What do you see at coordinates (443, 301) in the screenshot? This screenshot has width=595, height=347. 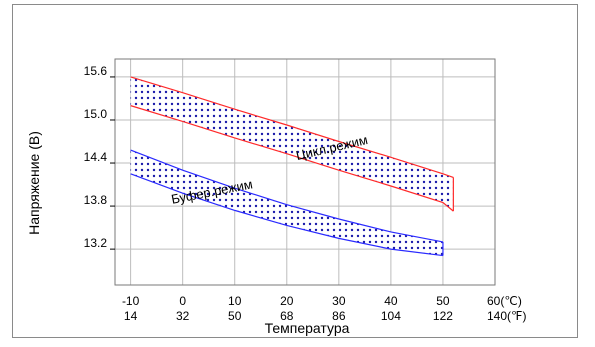 I see `x-tick-label-c-6: 50` at bounding box center [443, 301].